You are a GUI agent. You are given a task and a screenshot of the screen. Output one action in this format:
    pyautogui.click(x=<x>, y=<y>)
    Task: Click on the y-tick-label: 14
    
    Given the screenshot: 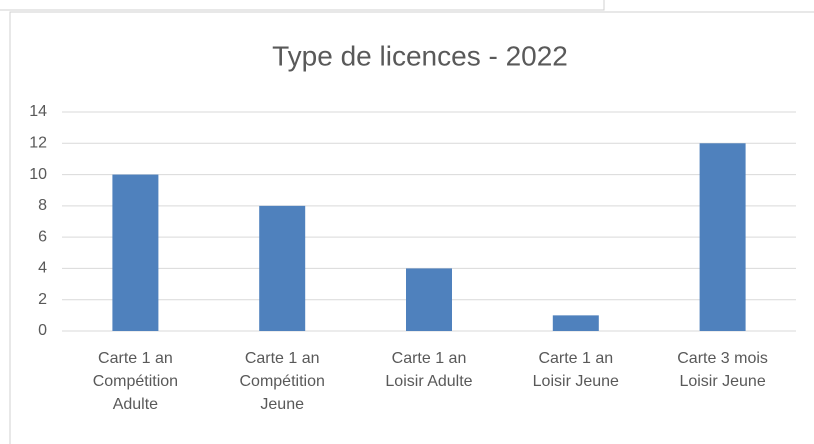 What is the action you would take?
    pyautogui.click(x=38, y=111)
    